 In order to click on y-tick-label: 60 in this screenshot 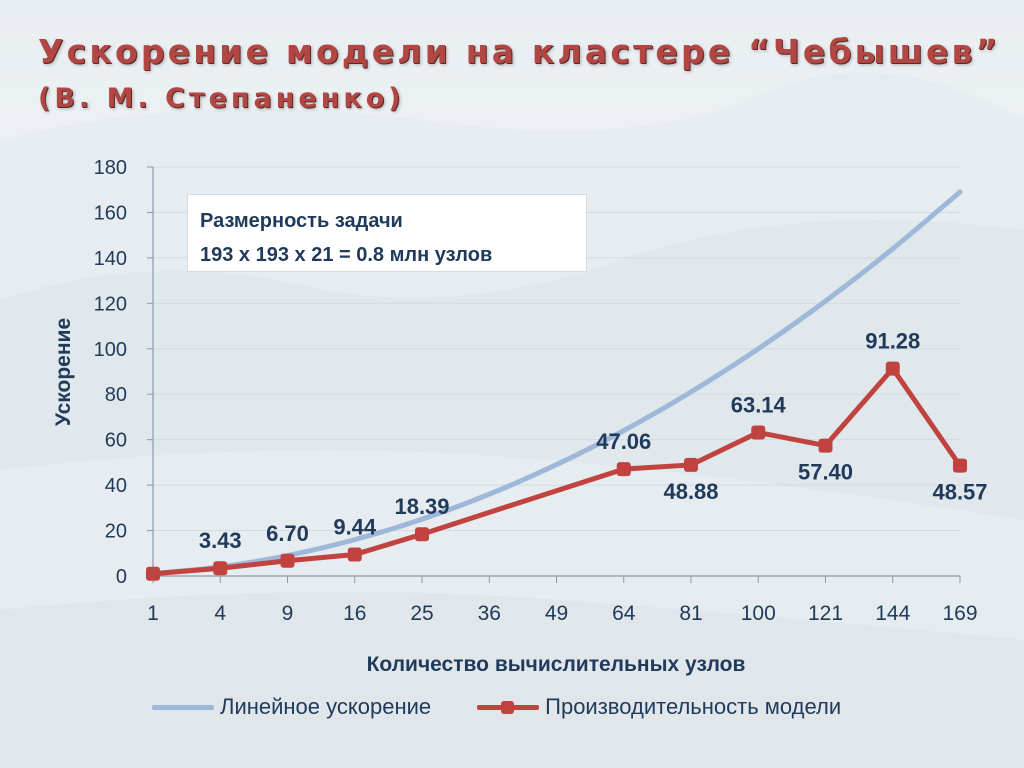, I will do `click(116, 441)`.